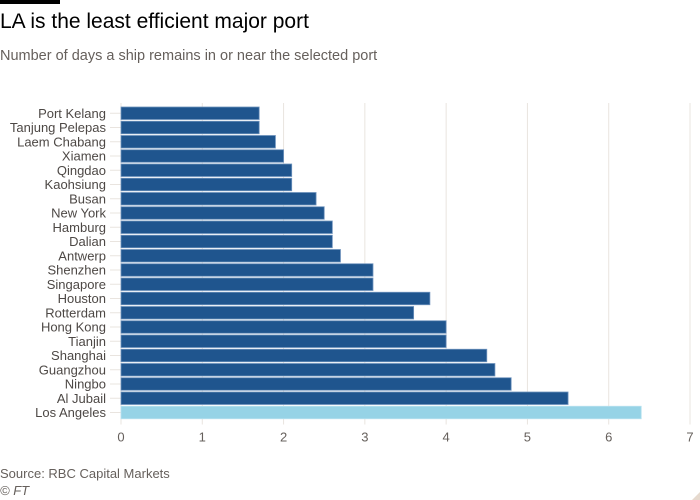 This screenshot has width=700, height=500. I want to click on category-label: Rotterdam, so click(75, 312).